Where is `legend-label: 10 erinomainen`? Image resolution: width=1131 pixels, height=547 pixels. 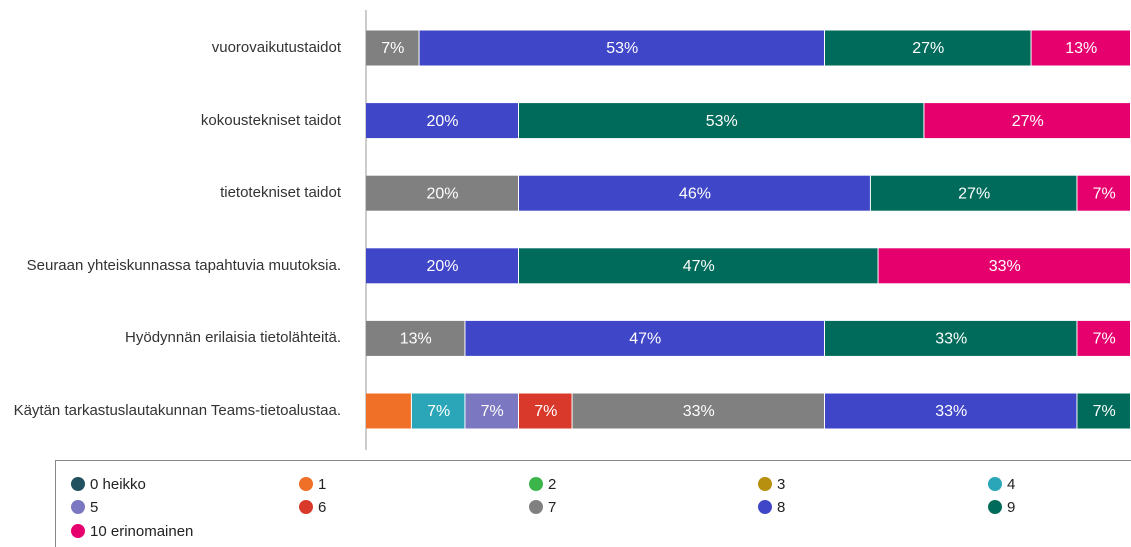
legend-label: 10 erinomainen is located at coordinates (141, 531).